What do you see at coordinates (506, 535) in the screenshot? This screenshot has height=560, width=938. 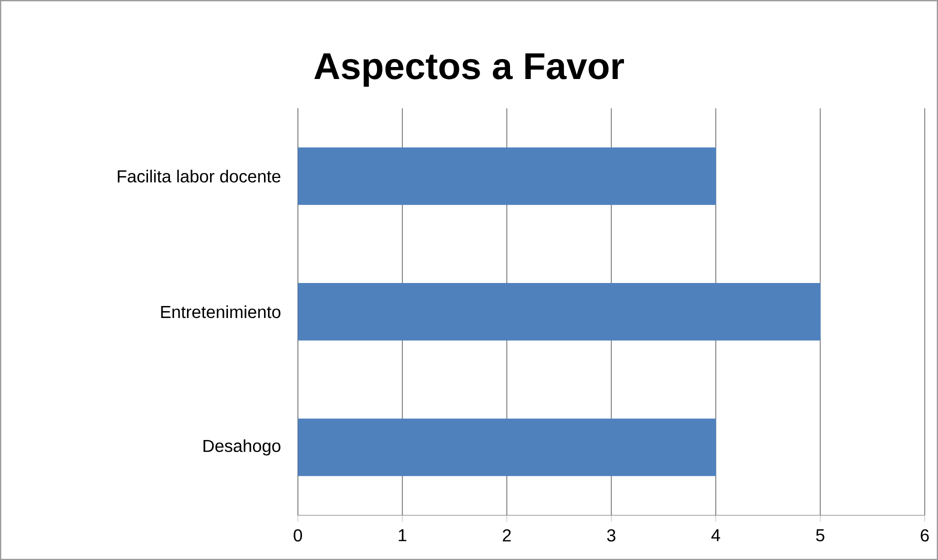 I see `x-tick-label: 2` at bounding box center [506, 535].